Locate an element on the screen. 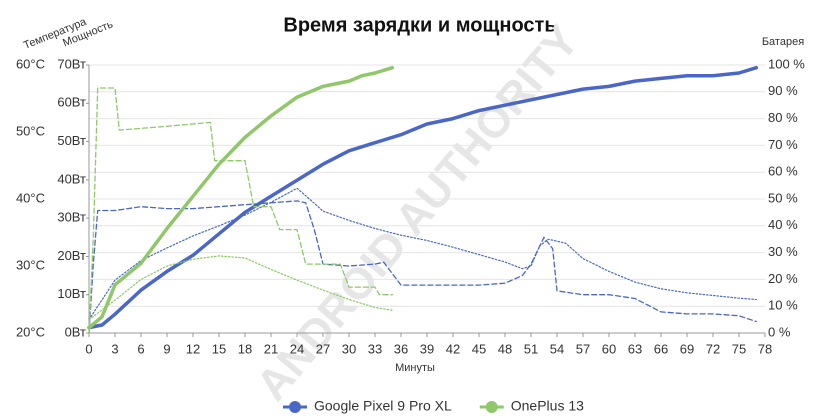 This screenshot has width=840, height=420. temperature-tick-label: 60°C is located at coordinates (30, 63).